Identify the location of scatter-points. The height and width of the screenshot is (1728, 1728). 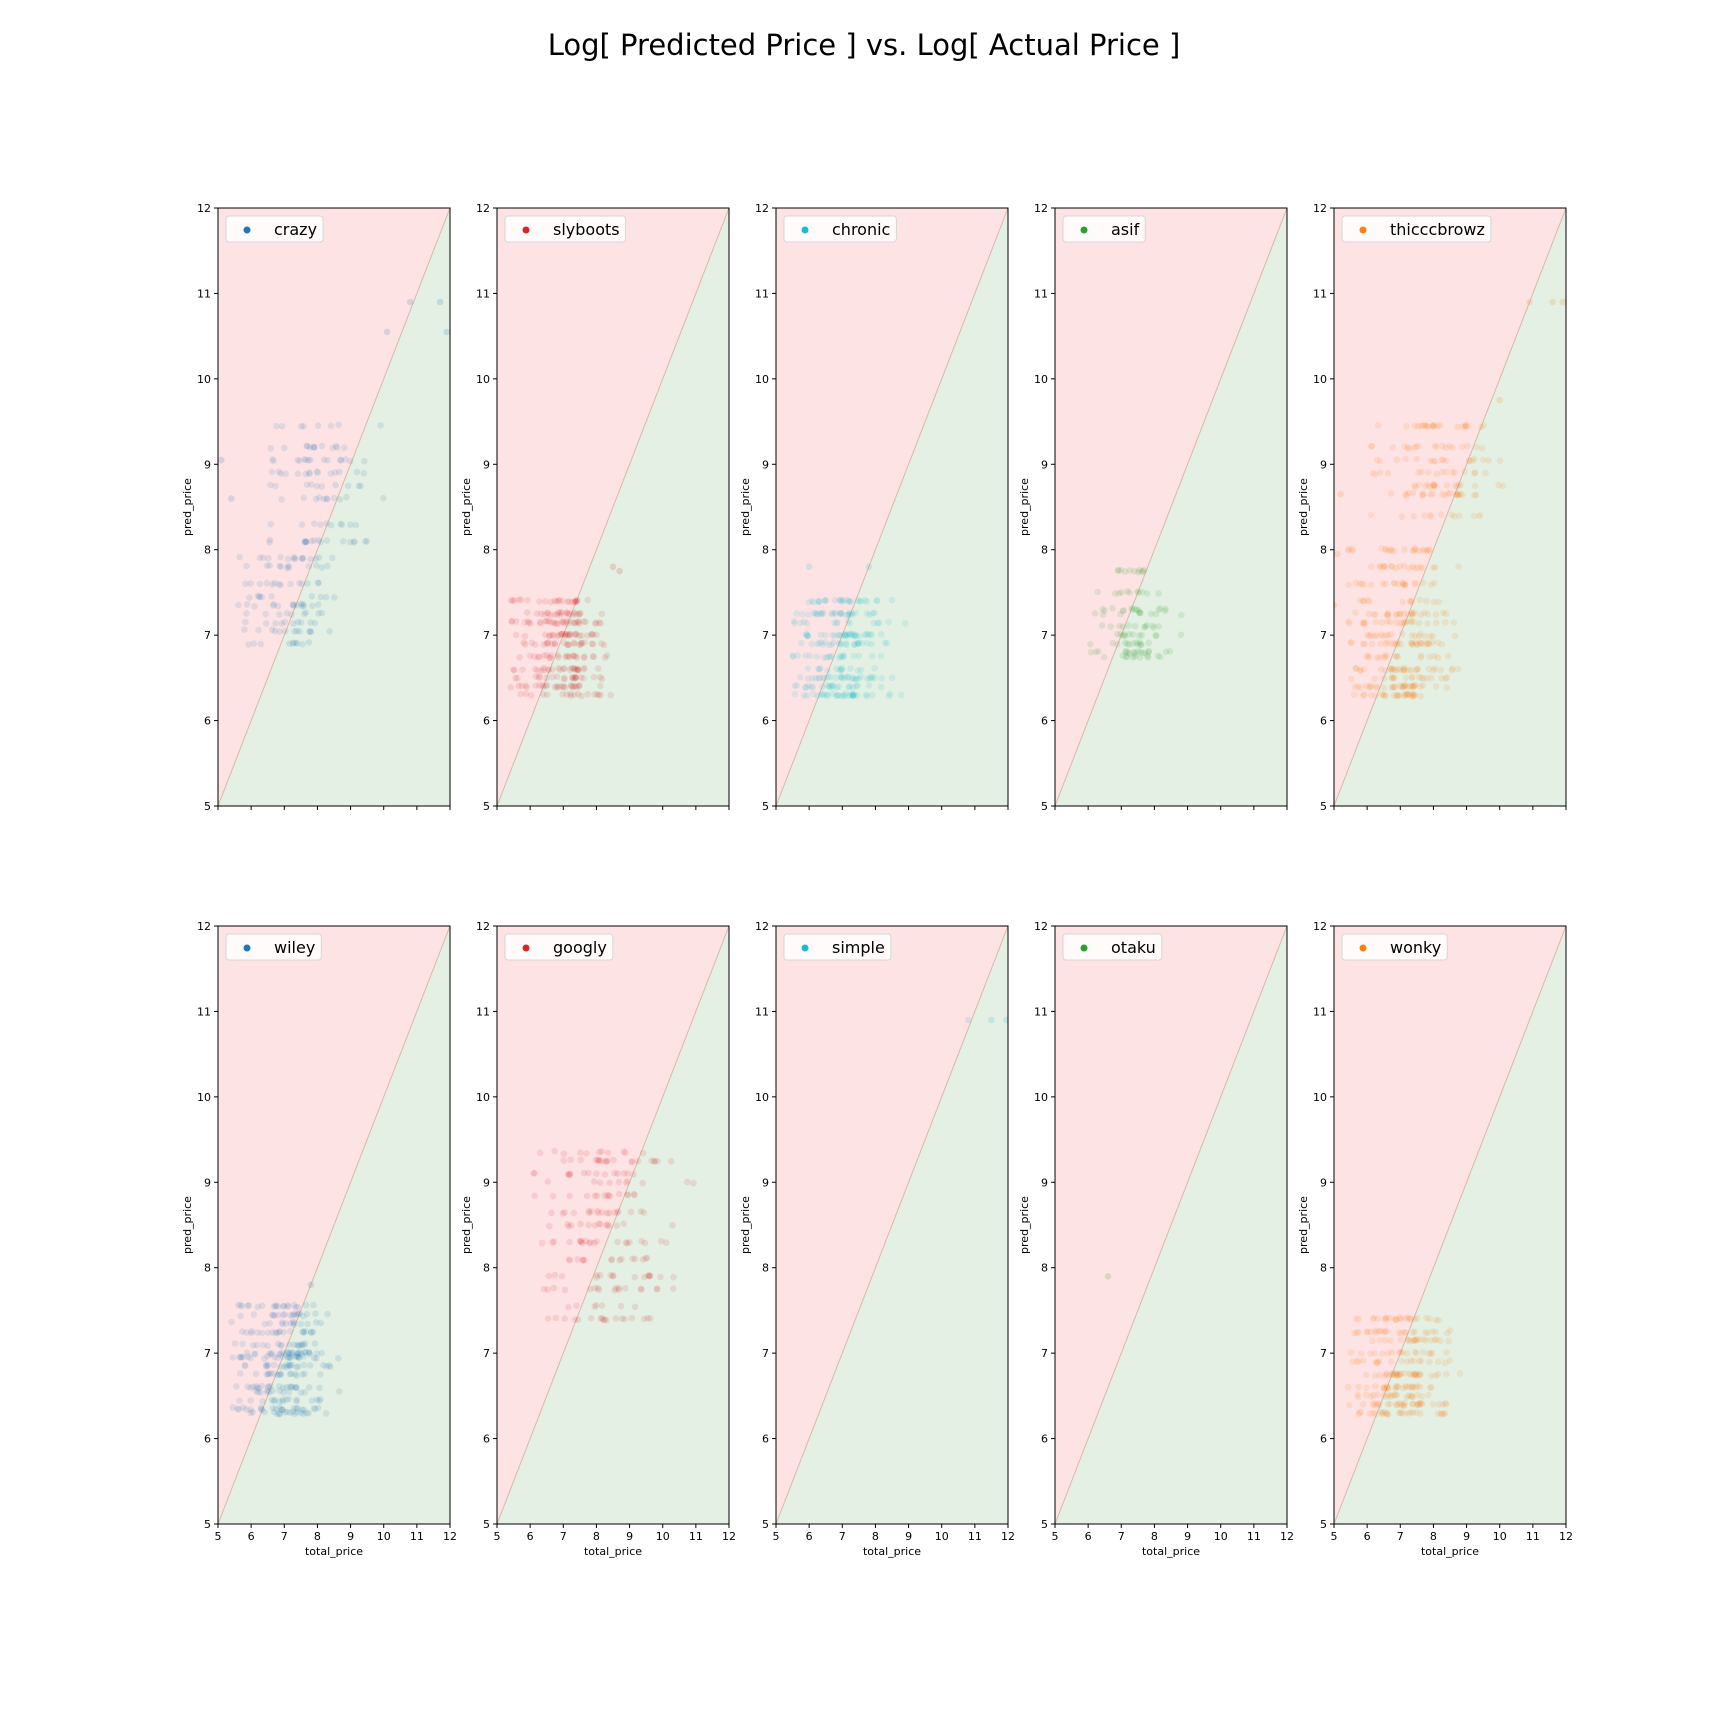
(285, 1349).